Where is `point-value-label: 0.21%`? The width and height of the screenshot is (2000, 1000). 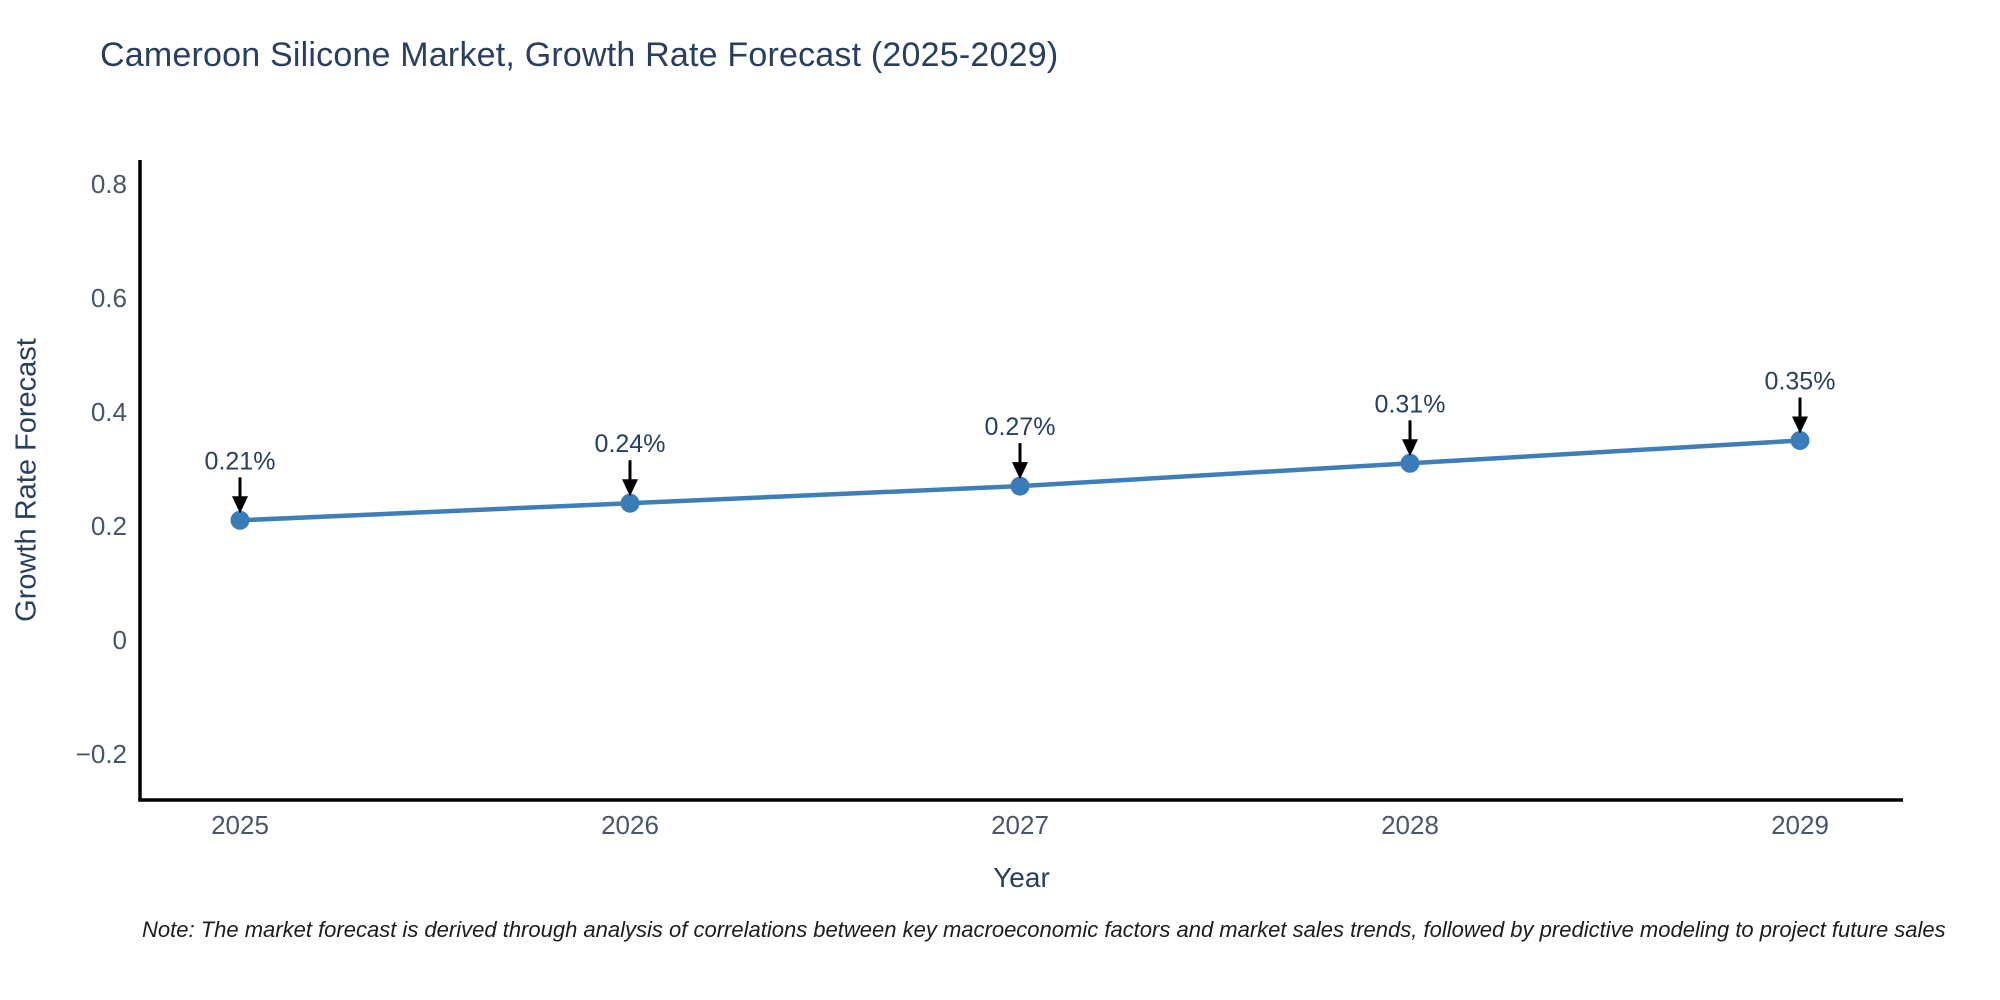
point-value-label: 0.21% is located at coordinates (240, 461).